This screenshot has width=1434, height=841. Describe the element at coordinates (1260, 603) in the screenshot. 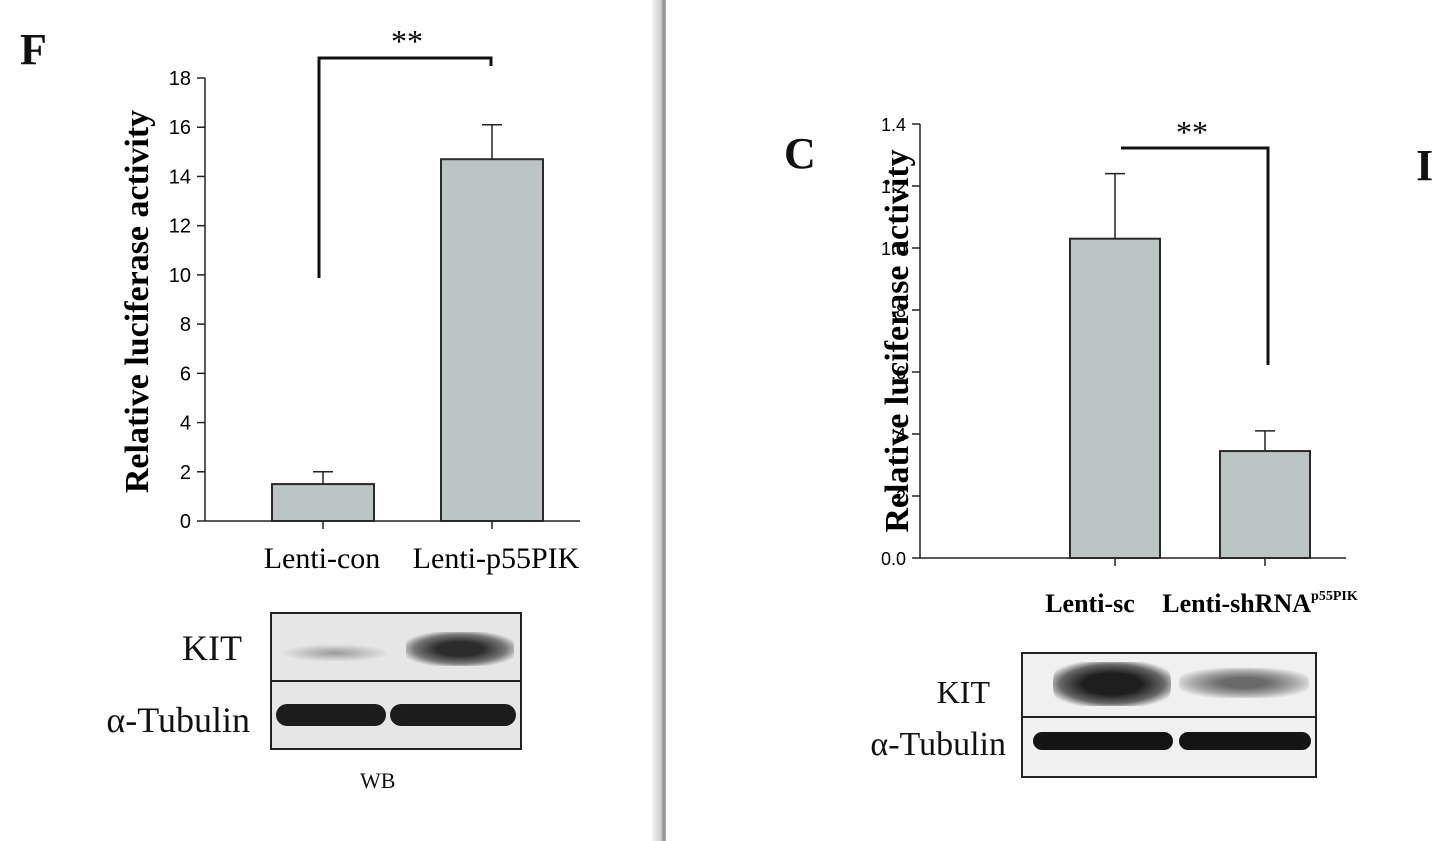

I see `x-tick-label: Lenti-shRNAp55PIK` at that location.